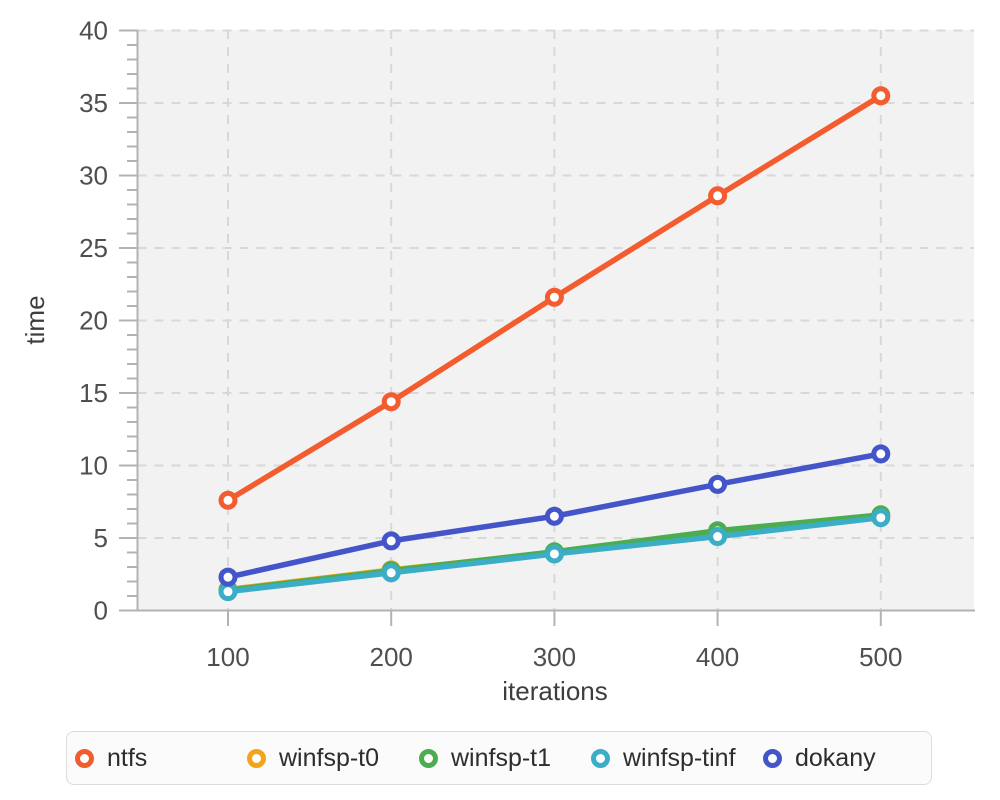 The height and width of the screenshot is (800, 1000). I want to click on x-axis-title: iterations, so click(555, 691).